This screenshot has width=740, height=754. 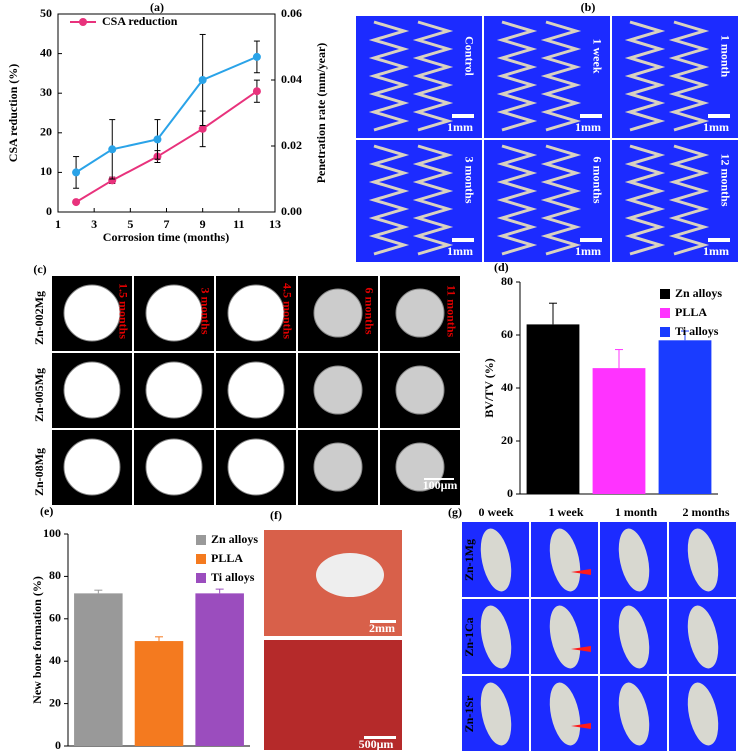 I want to click on y-tick-label: 100, so click(x=52, y=533).